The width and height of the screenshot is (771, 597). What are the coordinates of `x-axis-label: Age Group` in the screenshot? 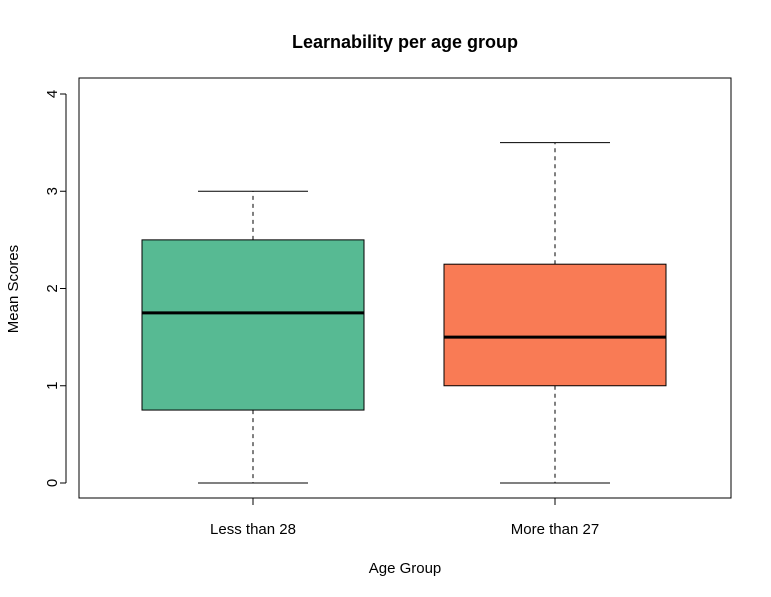 It's located at (405, 568).